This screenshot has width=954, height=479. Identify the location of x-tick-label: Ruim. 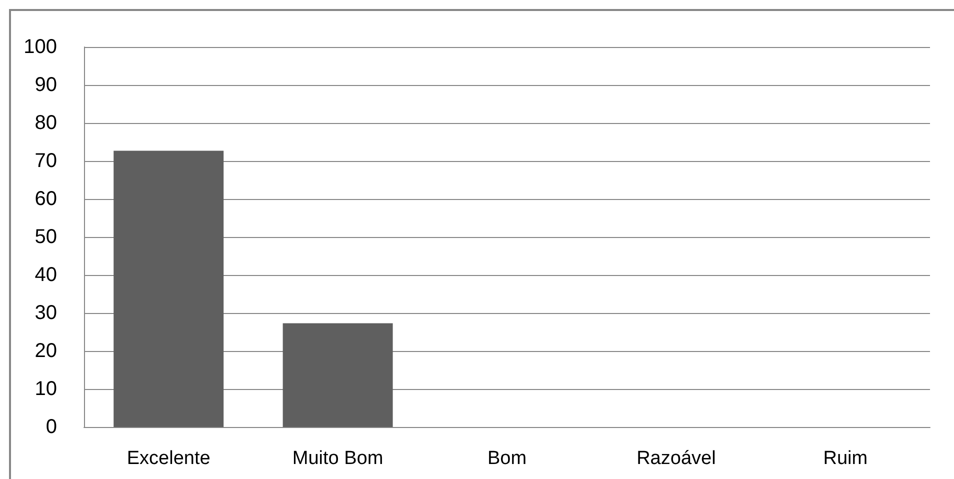
(845, 458).